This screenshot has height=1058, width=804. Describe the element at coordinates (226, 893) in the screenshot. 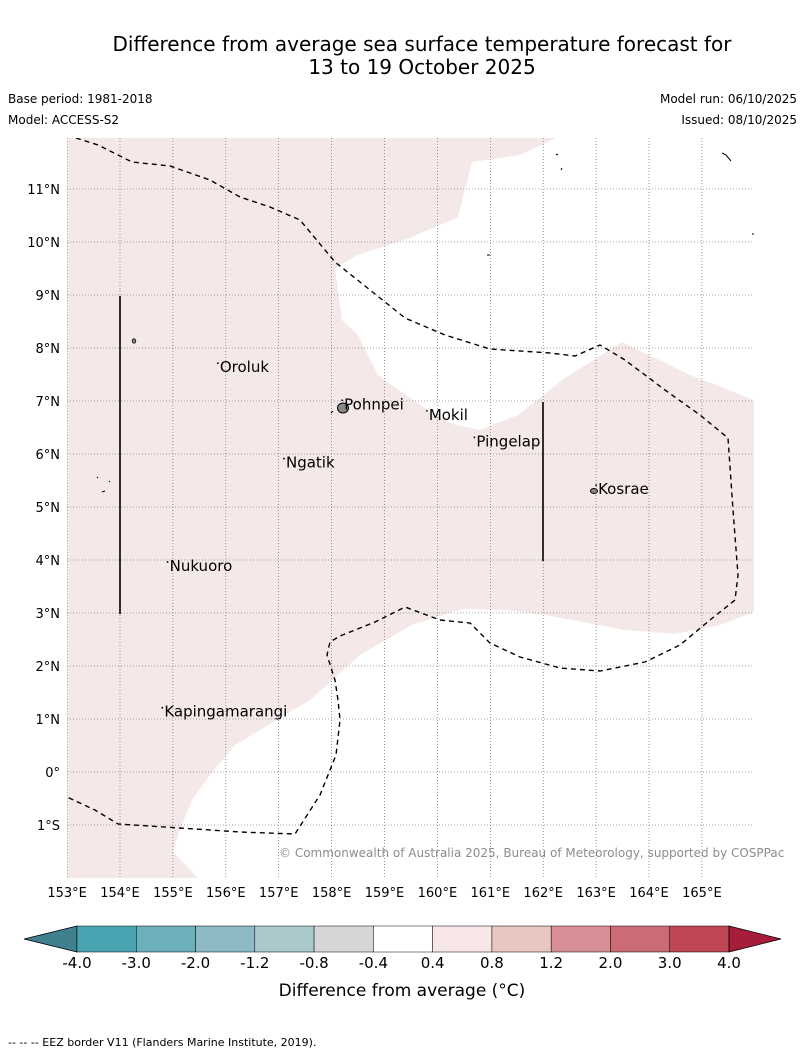

I see `lon-tick-label: 156°E` at that location.